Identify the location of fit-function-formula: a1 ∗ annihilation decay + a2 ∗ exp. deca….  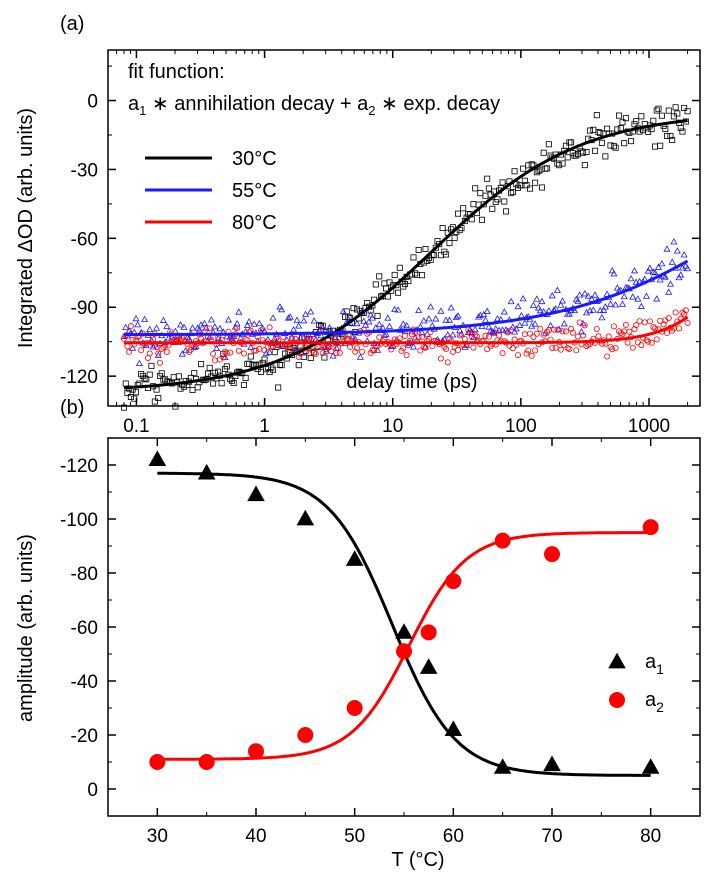
(314, 105).